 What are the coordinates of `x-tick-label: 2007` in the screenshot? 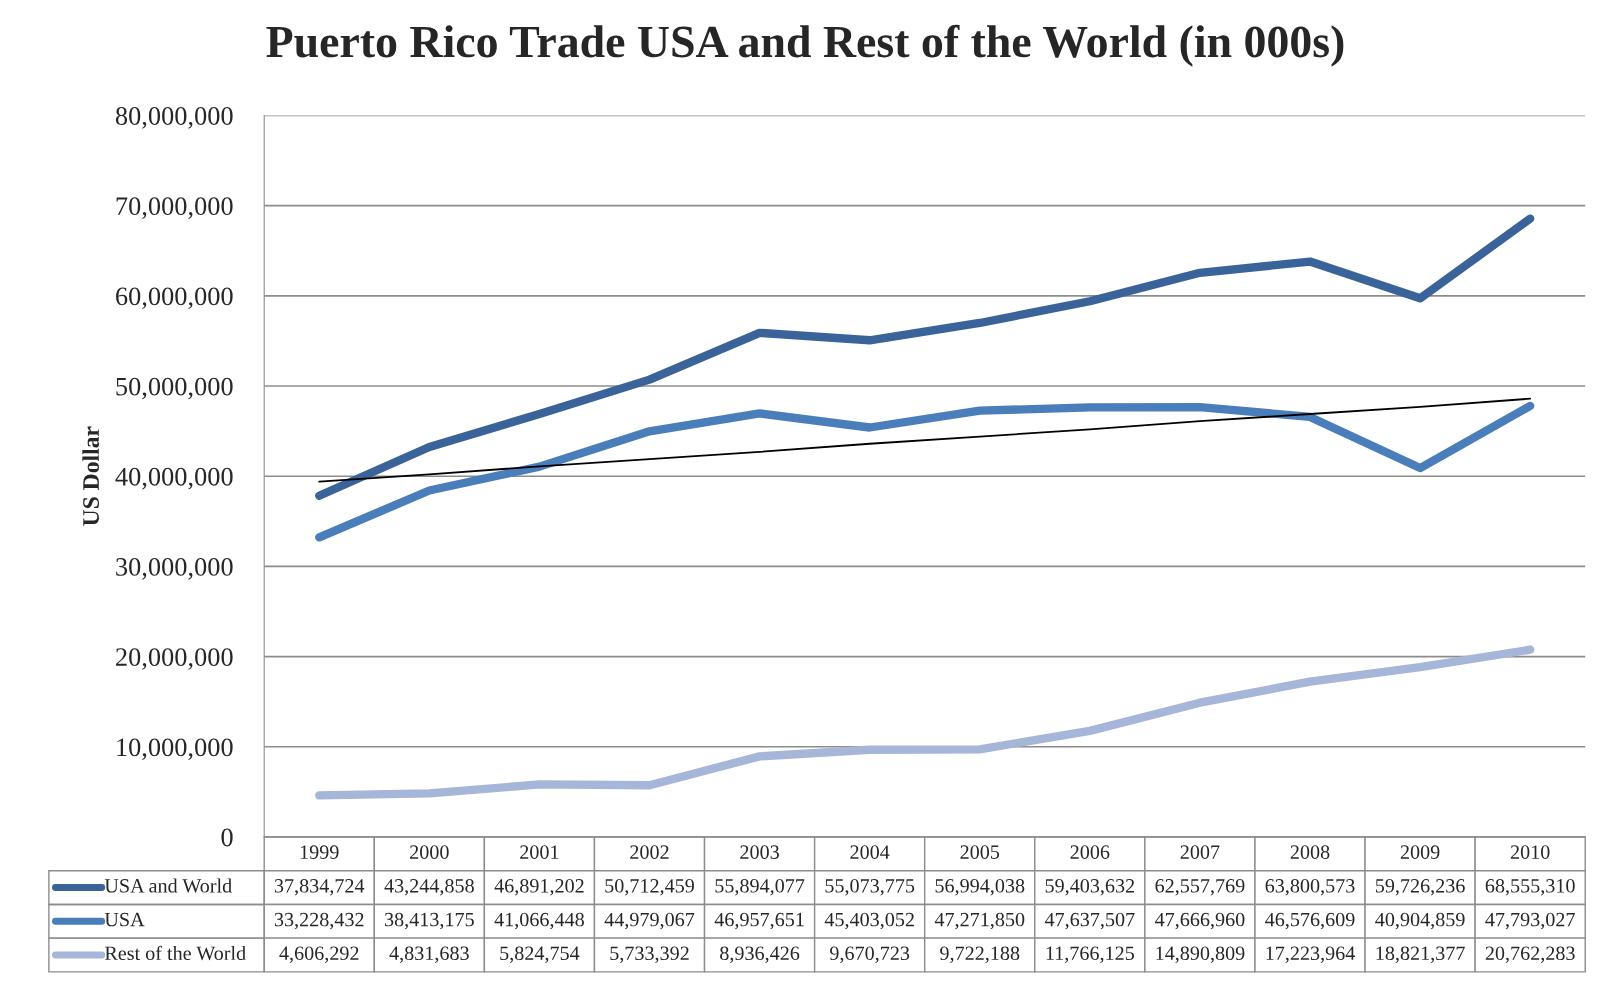 It's located at (1200, 852).